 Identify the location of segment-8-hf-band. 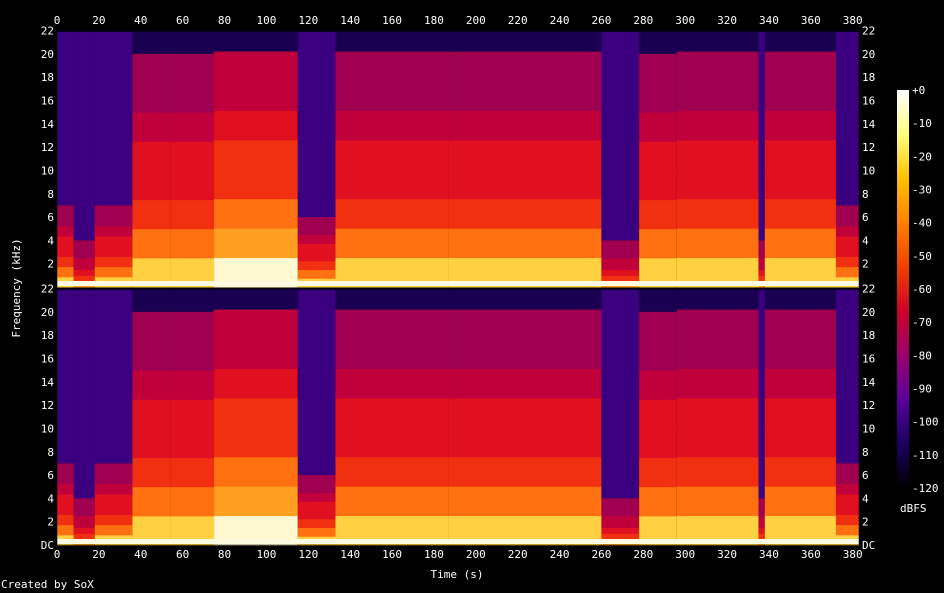
(525, 42).